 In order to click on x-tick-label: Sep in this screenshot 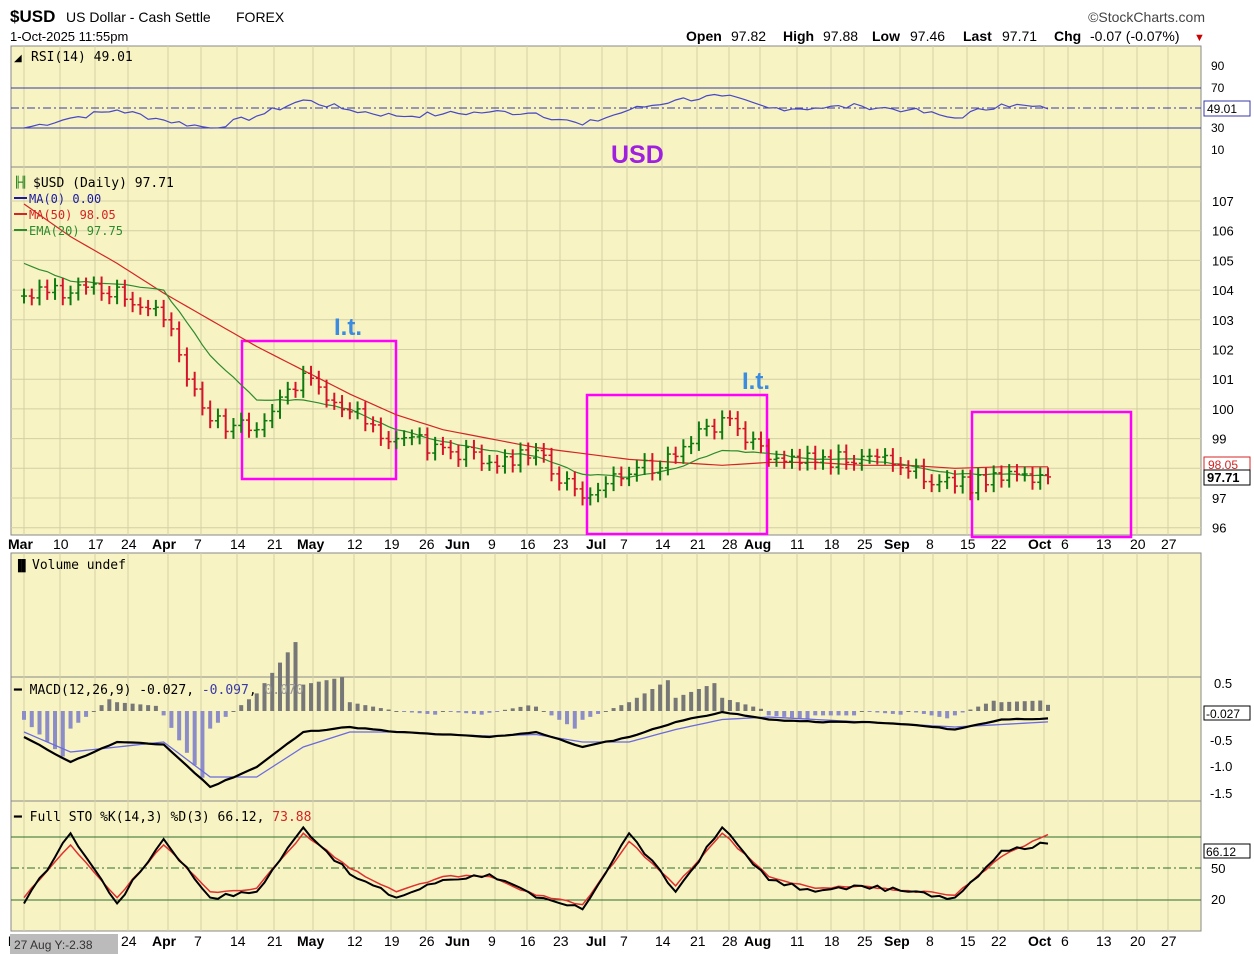, I will do `click(897, 941)`.